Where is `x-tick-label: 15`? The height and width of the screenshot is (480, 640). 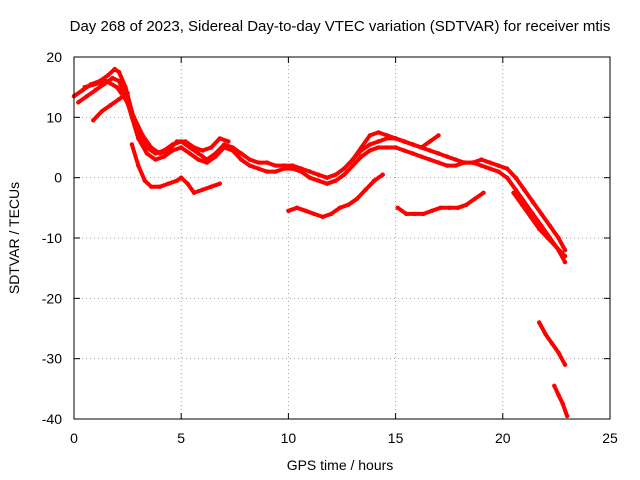
x-tick-label: 15 is located at coordinates (396, 438).